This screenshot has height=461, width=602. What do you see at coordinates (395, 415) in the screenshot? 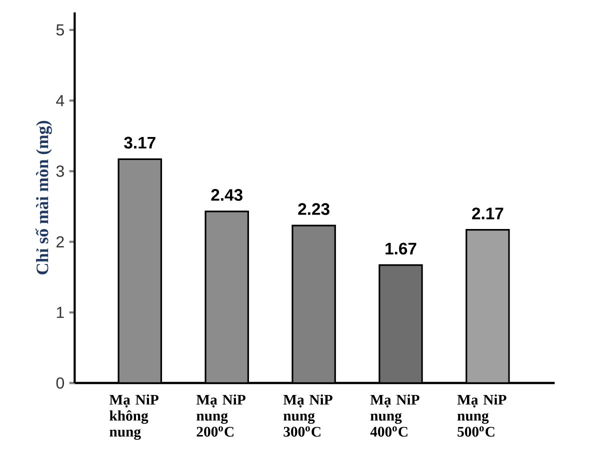
I see `x-tick-label: Mạ NiP nung 400$^{o}$C` at bounding box center [395, 415].